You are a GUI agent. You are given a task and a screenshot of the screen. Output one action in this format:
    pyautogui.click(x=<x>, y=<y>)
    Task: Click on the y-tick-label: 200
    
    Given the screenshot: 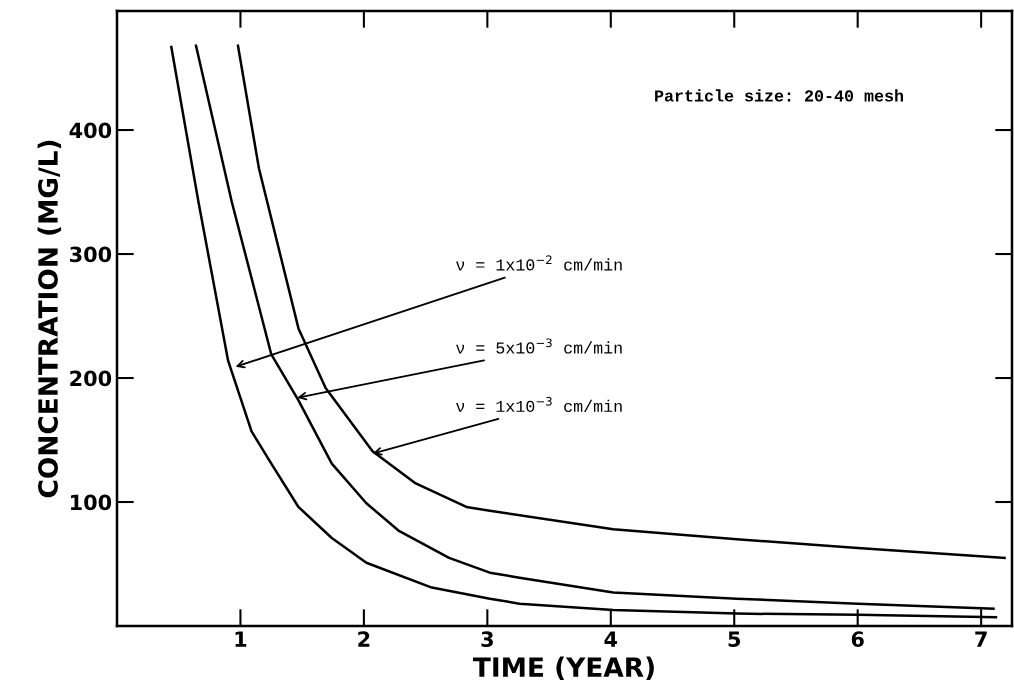 What is the action you would take?
    pyautogui.click(x=91, y=378)
    